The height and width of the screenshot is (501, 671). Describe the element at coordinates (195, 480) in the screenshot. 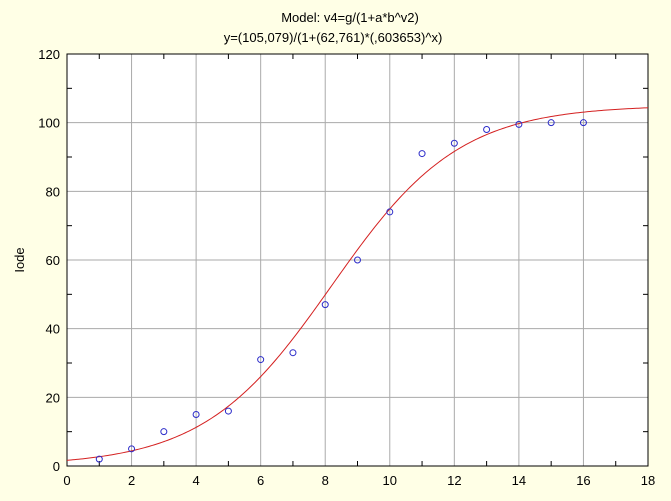

I see `x-tick-label-4: 4` at that location.